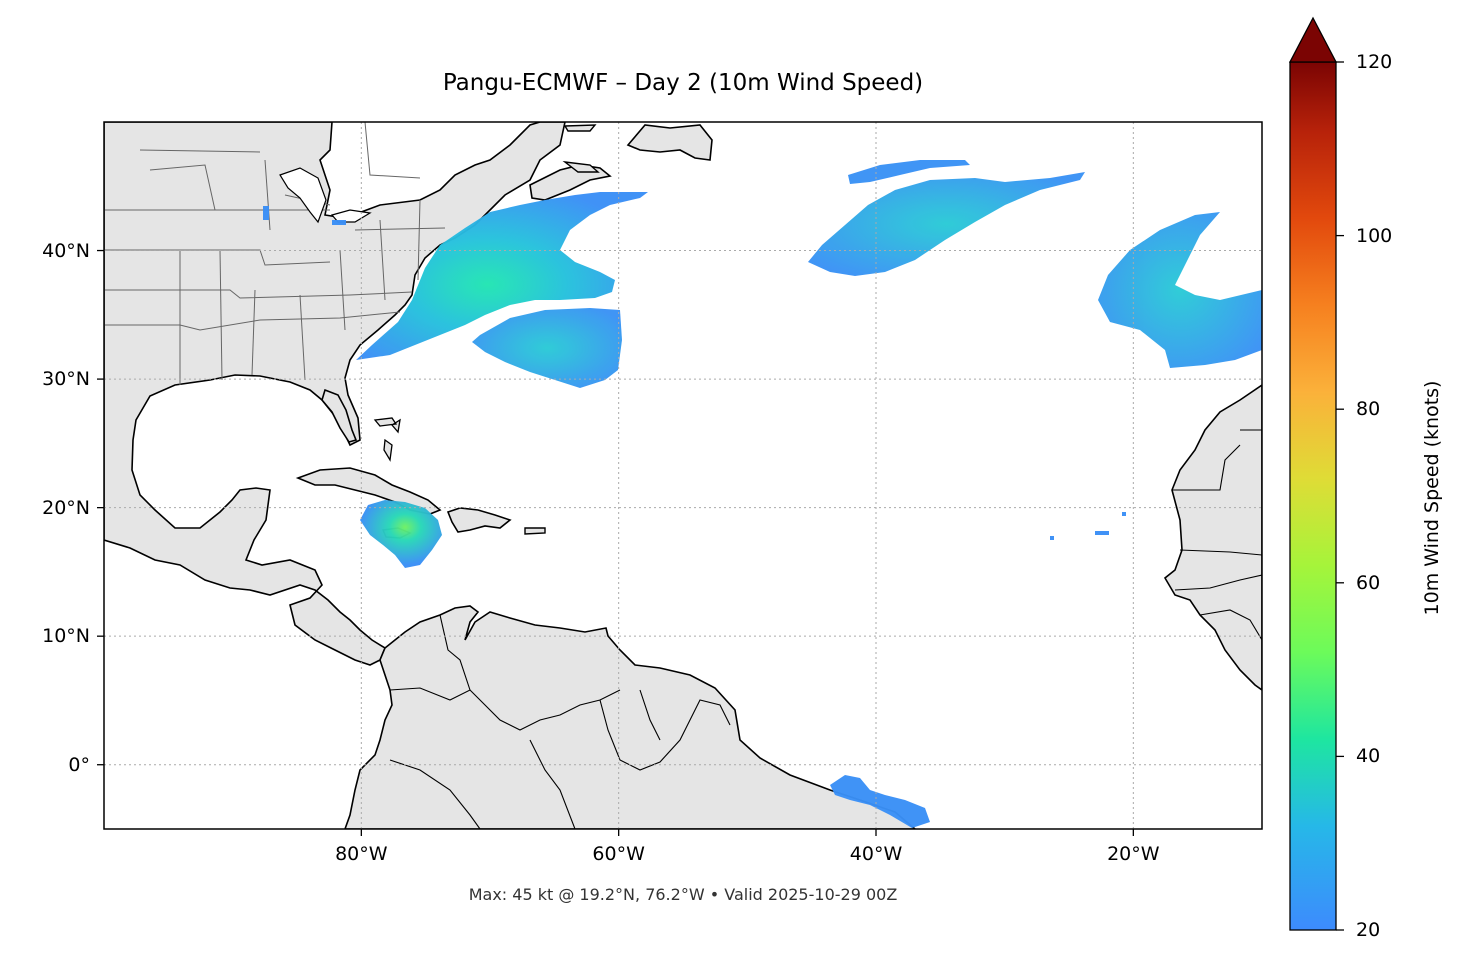 This screenshot has width=1466, height=969. I want to click on country-borders-sa, so click(560, 721).